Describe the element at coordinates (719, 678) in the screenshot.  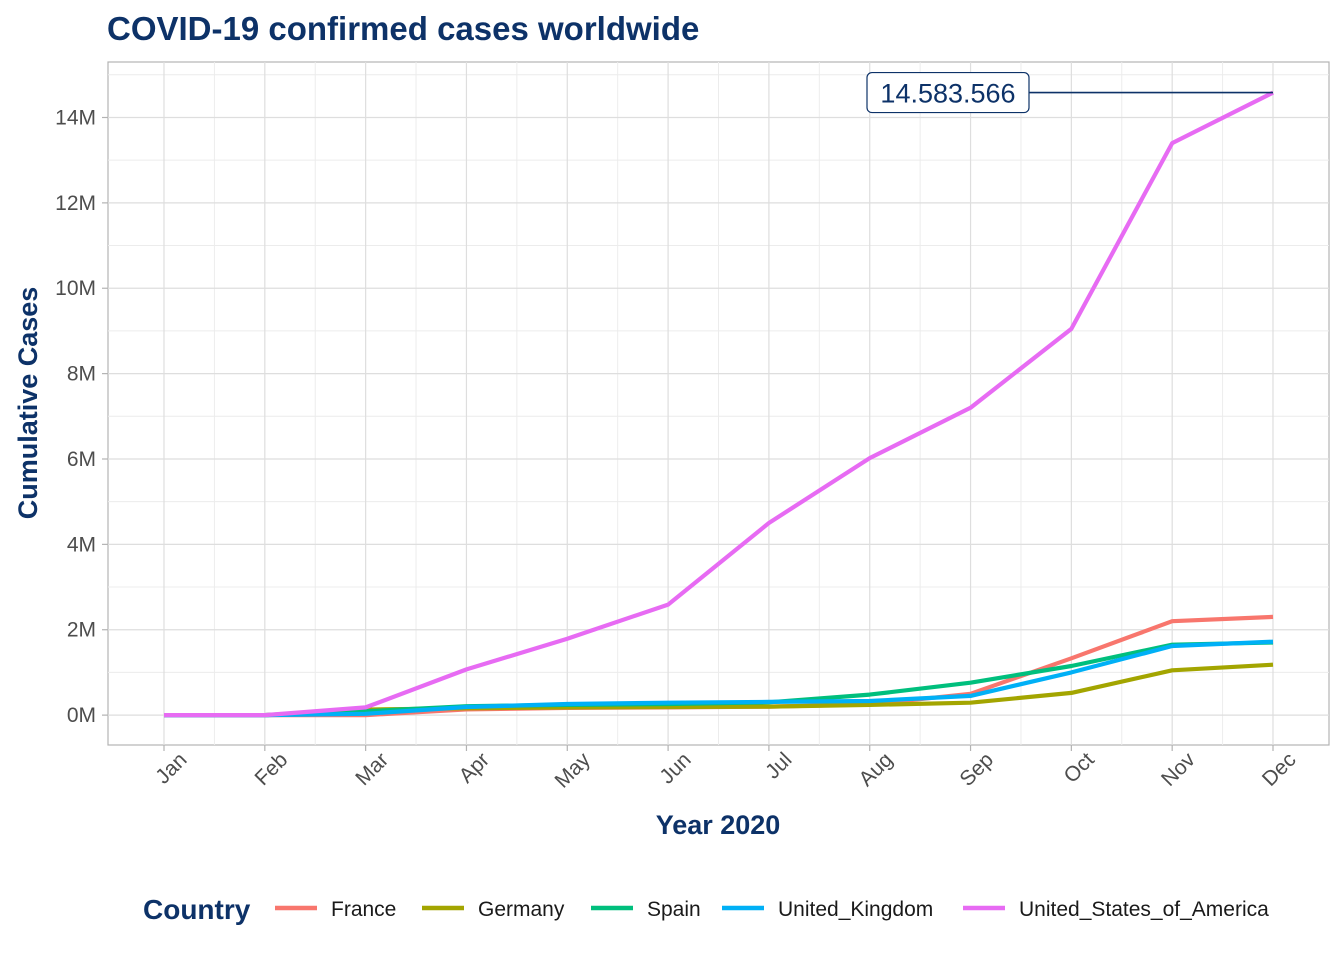
I see `series-line-united-kingdom` at that location.